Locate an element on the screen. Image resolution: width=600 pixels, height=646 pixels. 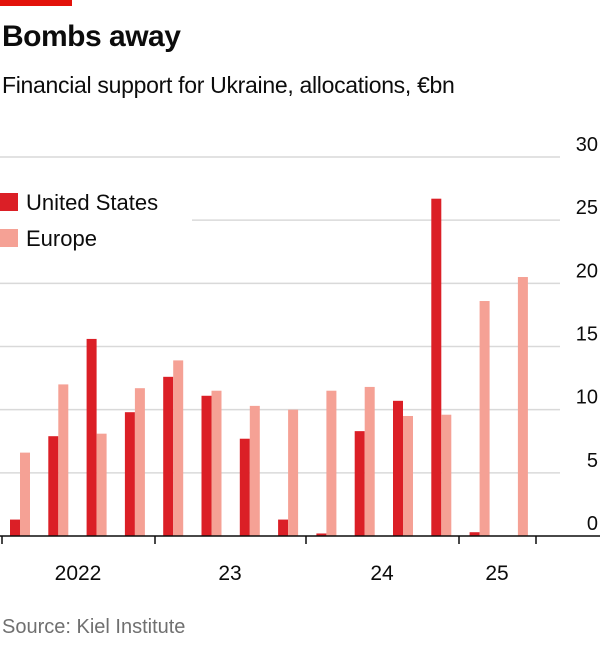
legend-label: Europe is located at coordinates (61, 238).